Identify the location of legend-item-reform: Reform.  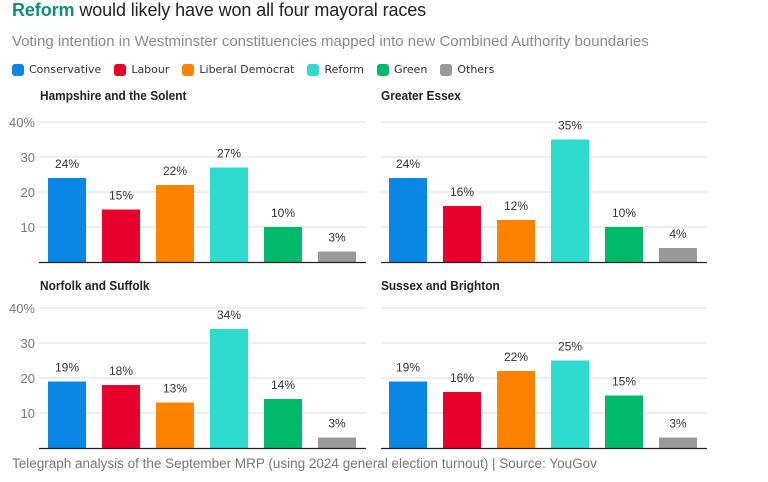
(335, 69).